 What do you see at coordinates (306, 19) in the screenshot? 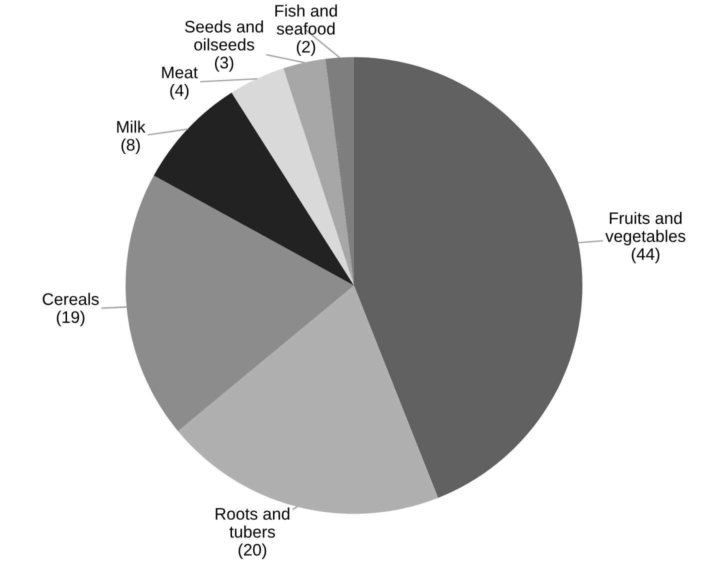
I see `slice-label: Fish and seafood` at bounding box center [306, 19].